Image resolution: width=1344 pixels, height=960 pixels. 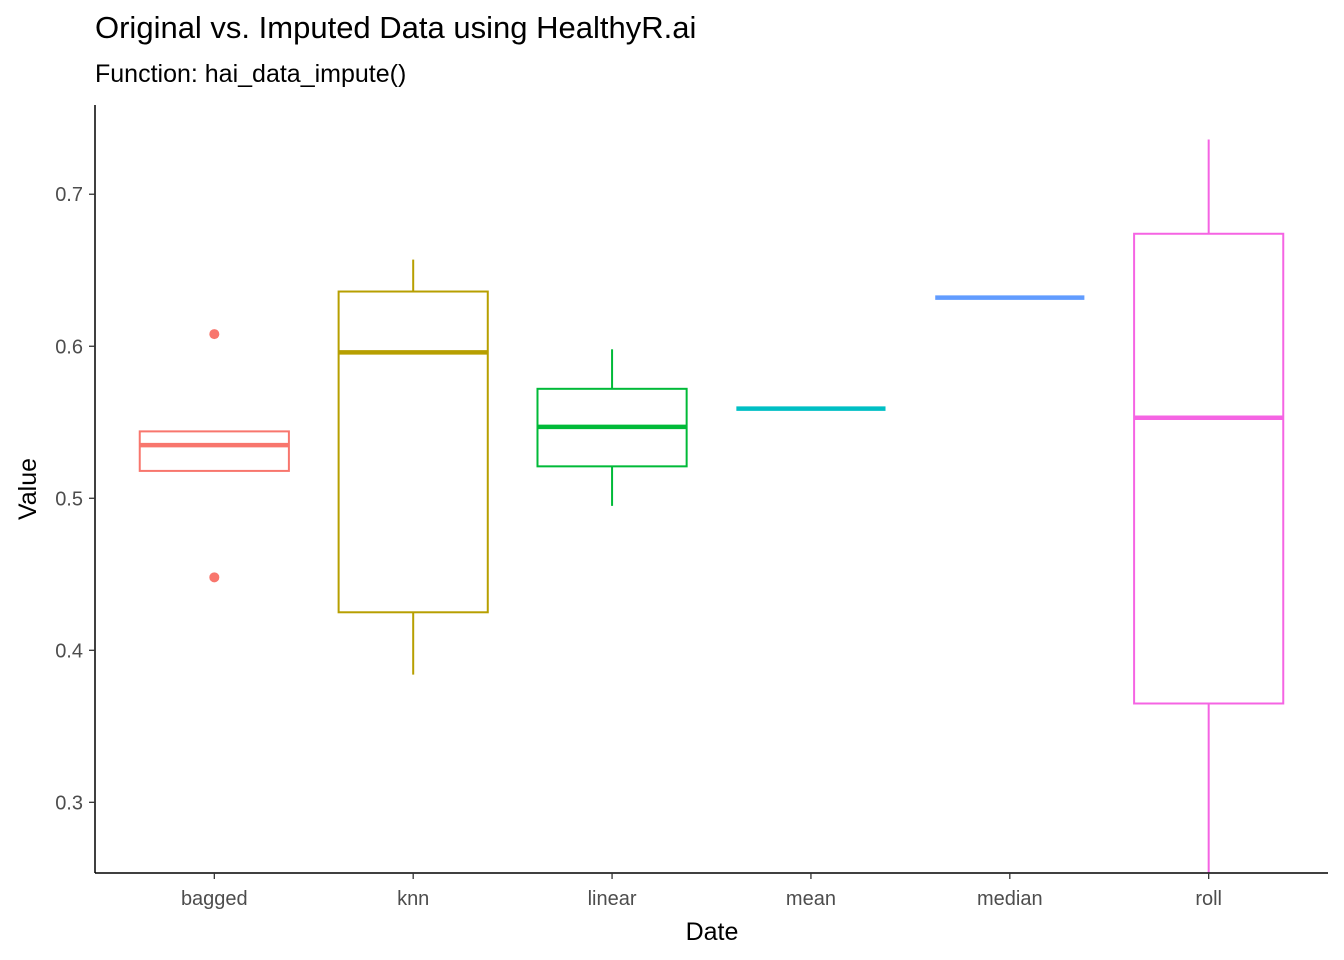 What do you see at coordinates (28, 489) in the screenshot?
I see `y-axis-title: Value` at bounding box center [28, 489].